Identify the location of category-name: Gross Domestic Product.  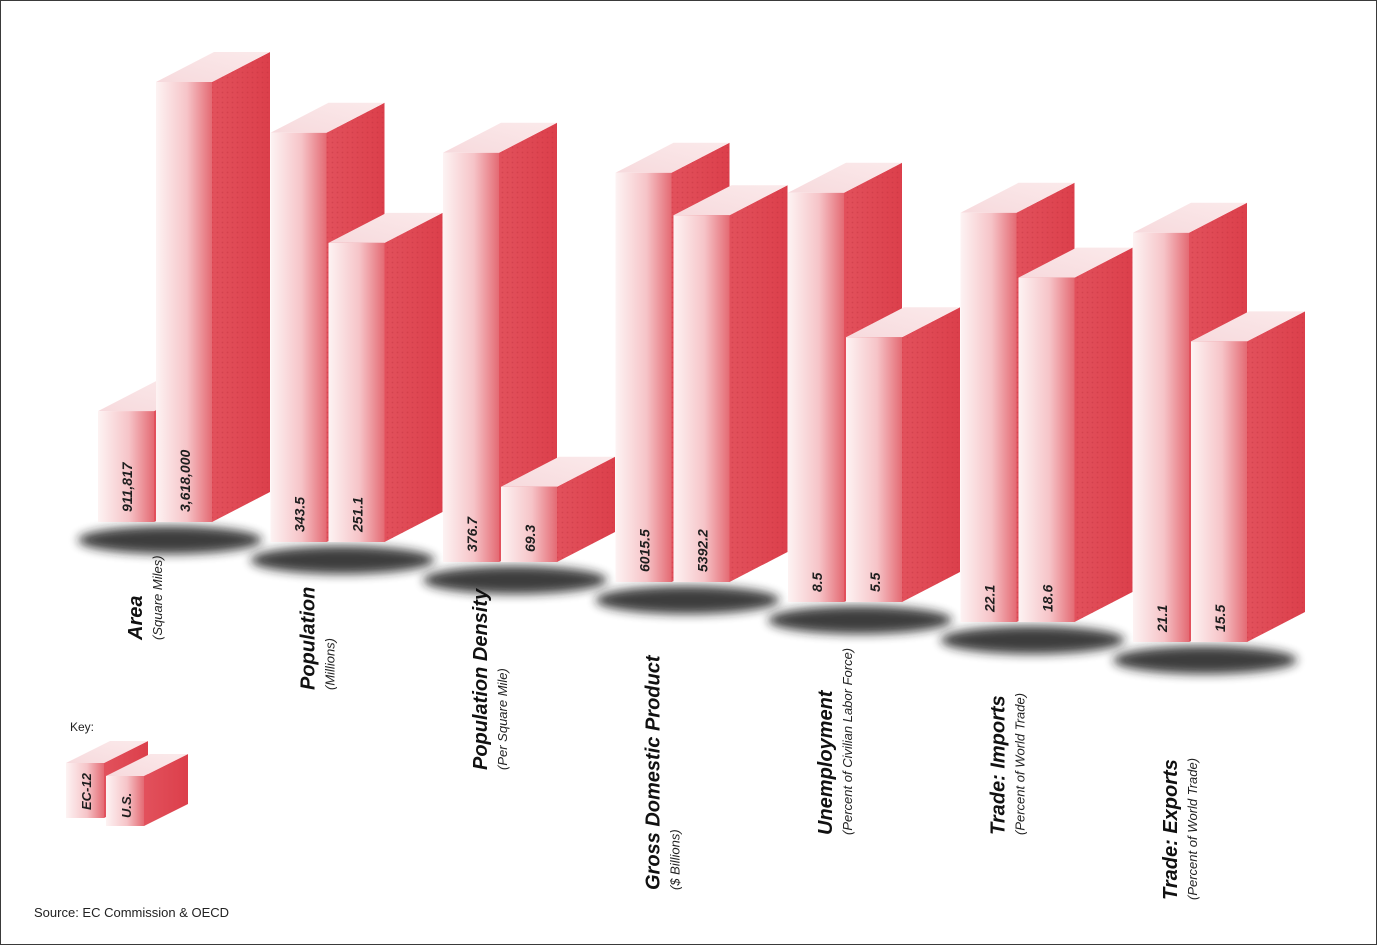
(654, 772).